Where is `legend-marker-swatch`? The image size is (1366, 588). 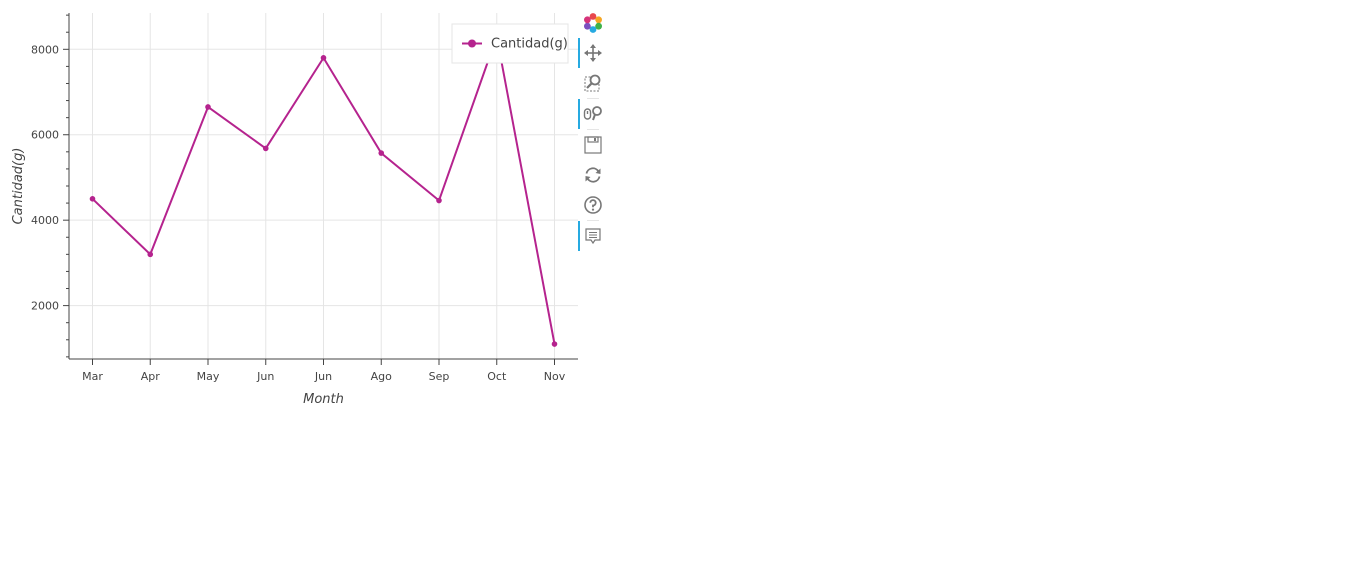
legend-marker-swatch is located at coordinates (472, 43).